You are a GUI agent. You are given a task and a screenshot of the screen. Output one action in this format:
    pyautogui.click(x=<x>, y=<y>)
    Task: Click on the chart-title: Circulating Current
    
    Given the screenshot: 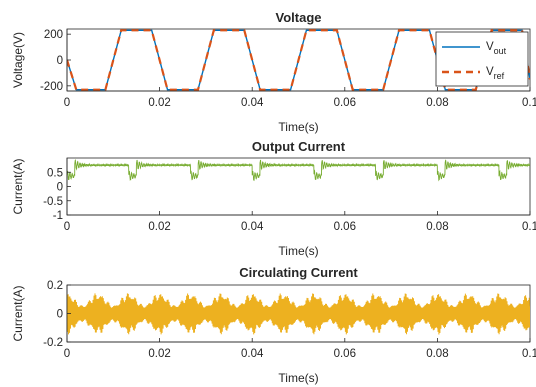 What is the action you would take?
    pyautogui.click(x=298, y=272)
    